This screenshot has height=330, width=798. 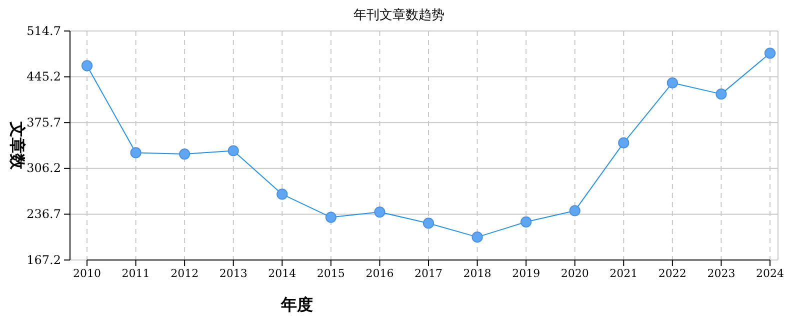 What do you see at coordinates (43, 77) in the screenshot?
I see `y-tick-label: 445.2` at bounding box center [43, 77].